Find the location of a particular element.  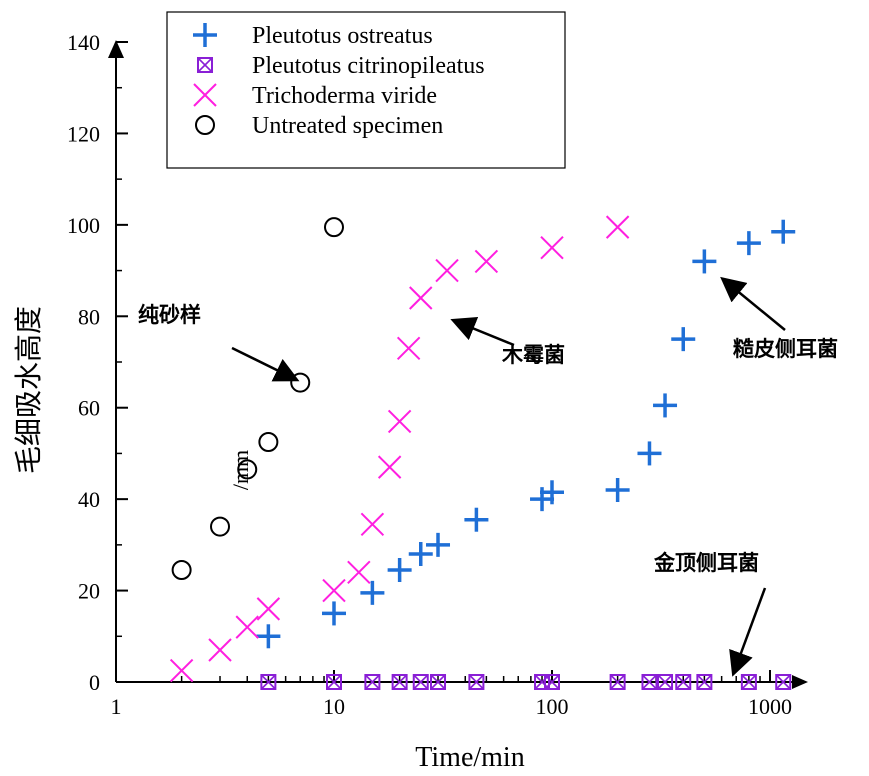

legend-label: Trichoderma viride is located at coordinates (344, 96).